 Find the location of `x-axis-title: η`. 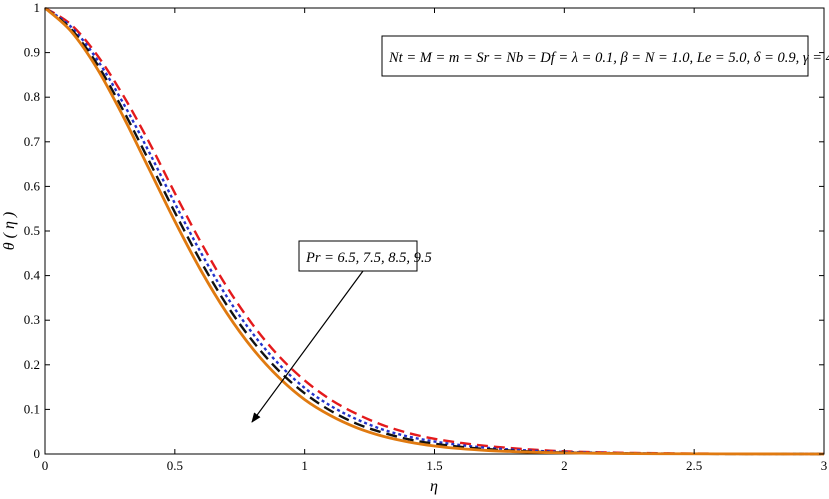

x-axis-title: η is located at coordinates (434, 486).